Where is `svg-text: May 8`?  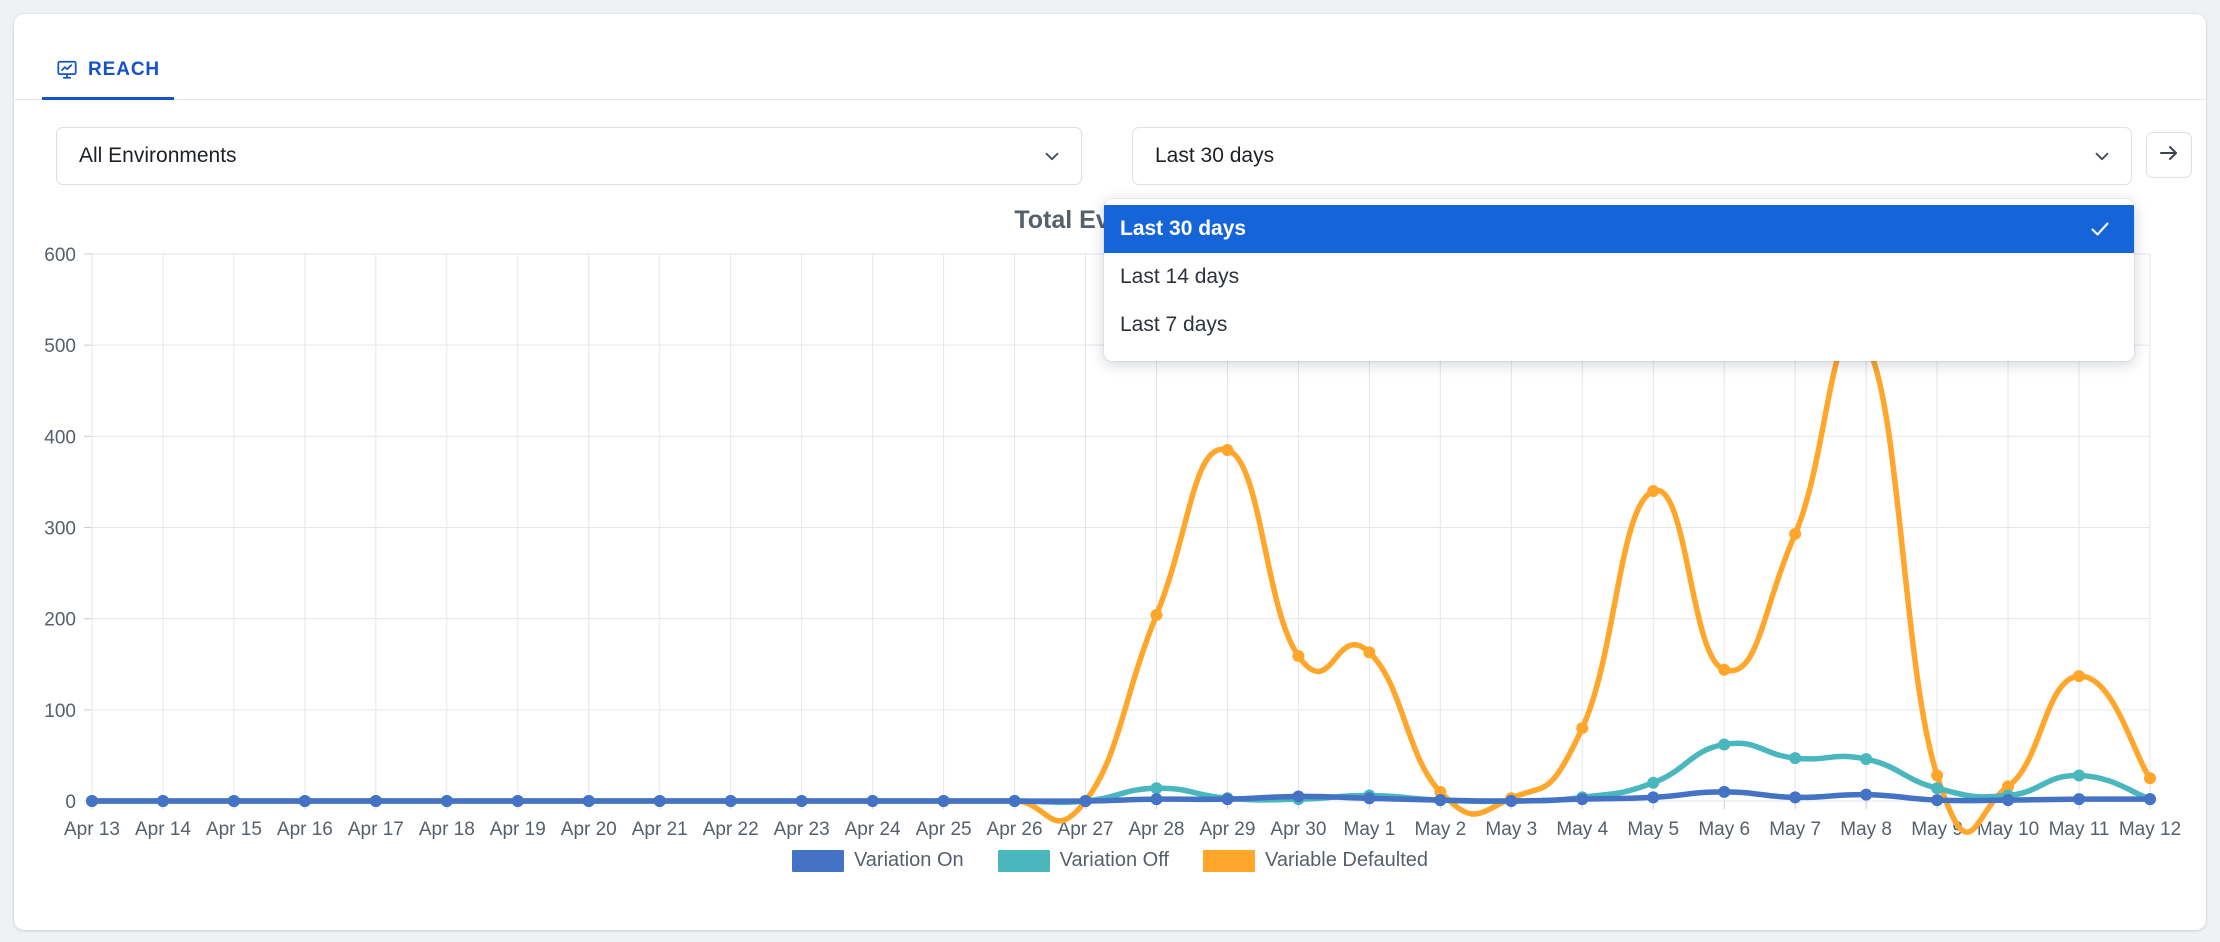
svg-text: May 8 is located at coordinates (1866, 829).